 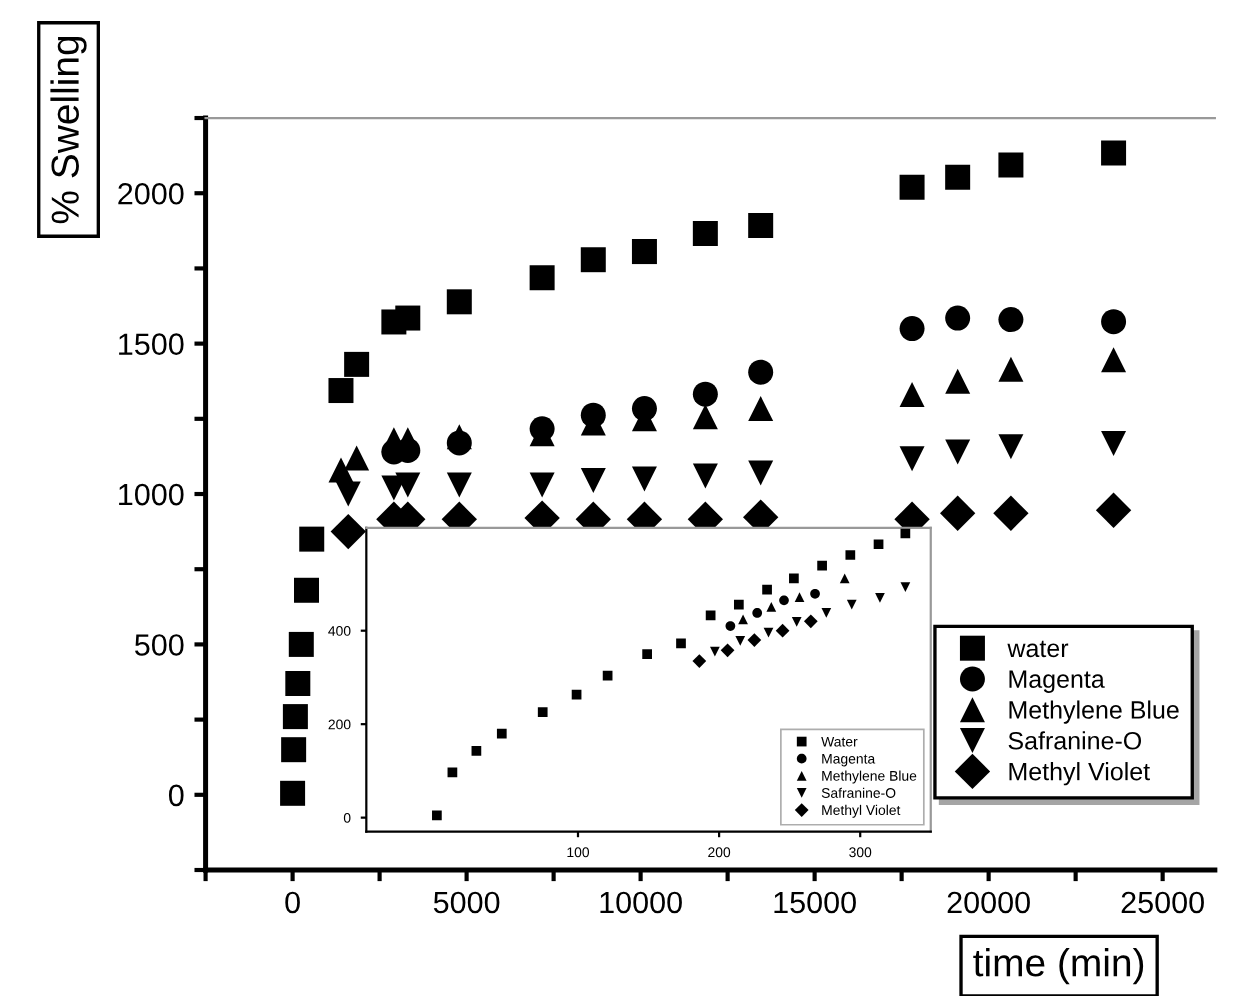 I want to click on x-tick-label: 5000, so click(x=466, y=902).